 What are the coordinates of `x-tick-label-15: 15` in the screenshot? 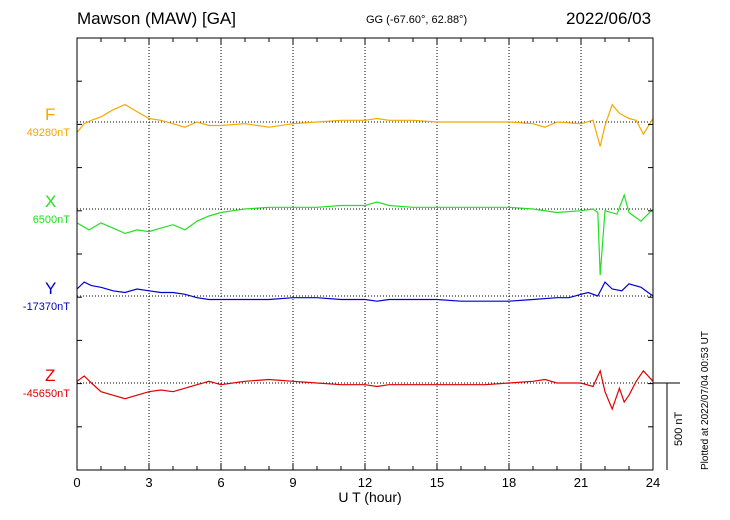 It's located at (437, 482).